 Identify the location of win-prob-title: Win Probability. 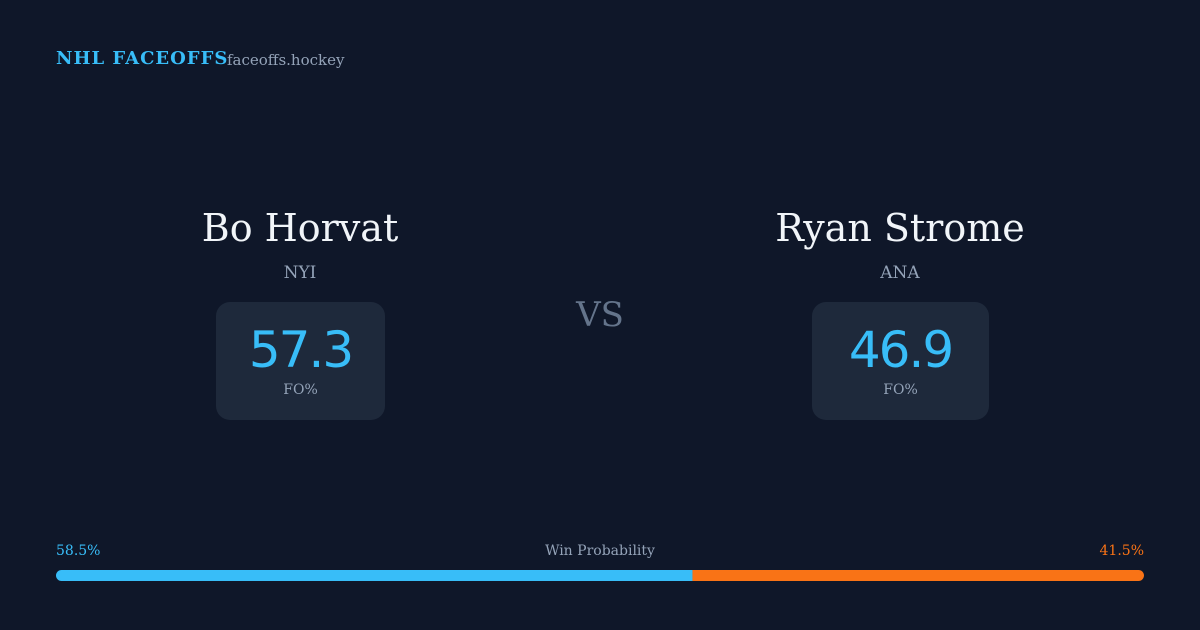
(600, 551).